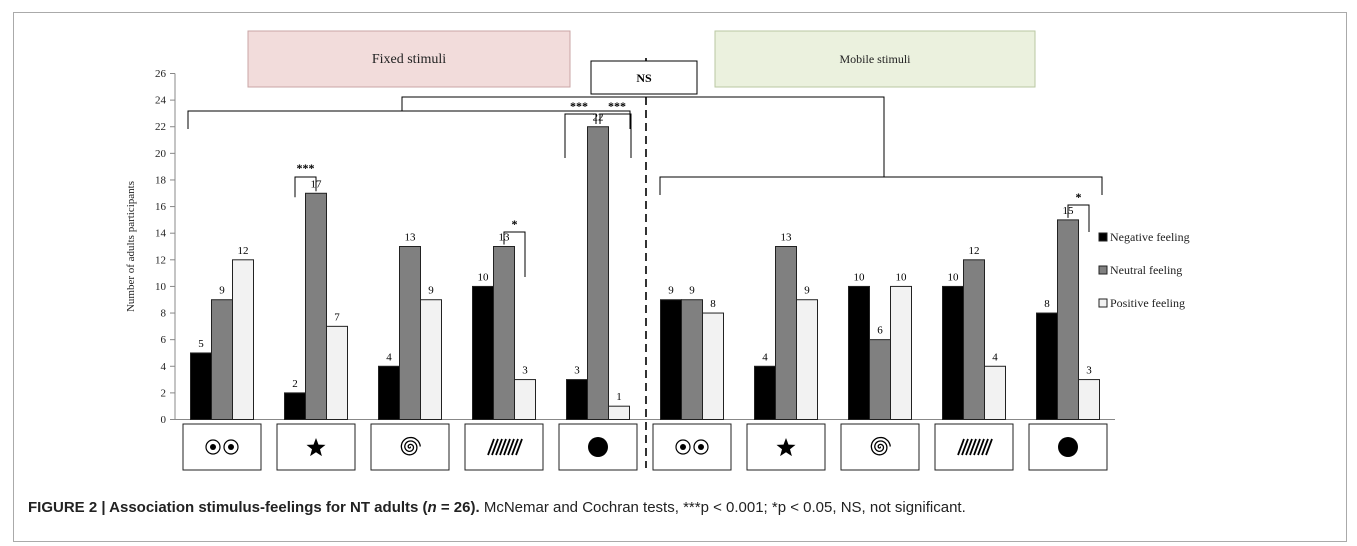 This screenshot has width=1357, height=546. I want to click on bar-value-label: 1, so click(619, 397).